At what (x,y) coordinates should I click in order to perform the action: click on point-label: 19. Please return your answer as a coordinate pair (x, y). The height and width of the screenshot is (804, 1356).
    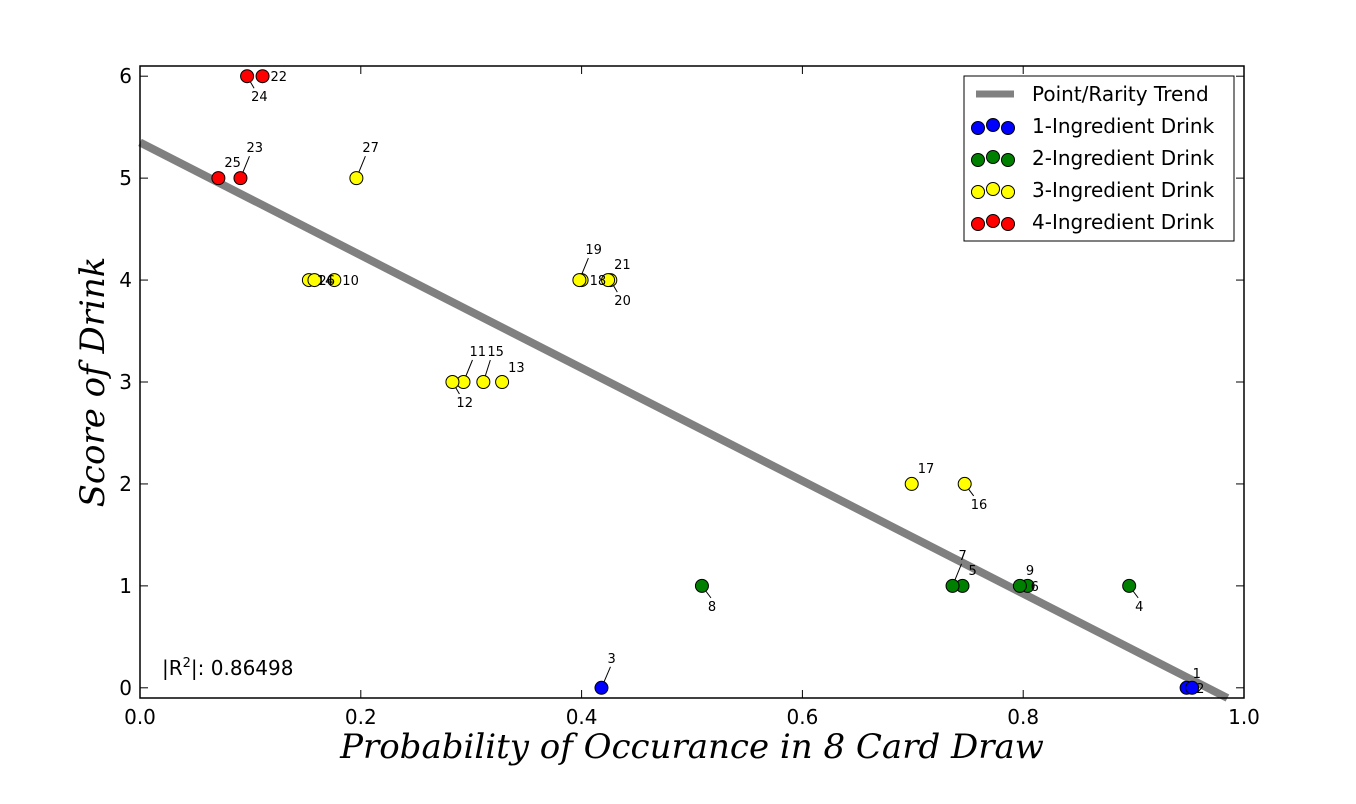
    Looking at the image, I should click on (593, 250).